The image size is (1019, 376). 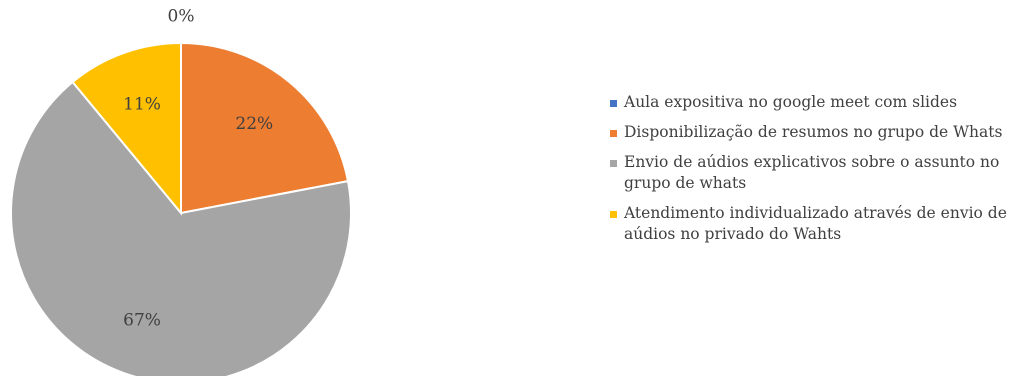 I want to click on slice-data-label: 11%, so click(x=142, y=104).